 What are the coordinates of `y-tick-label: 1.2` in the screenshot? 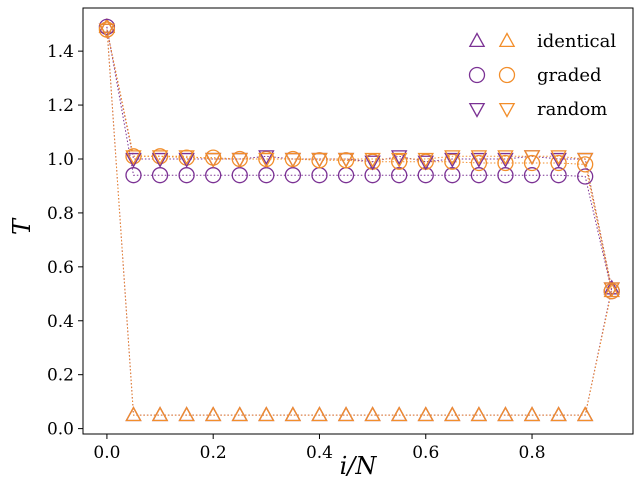 It's located at (60, 106).